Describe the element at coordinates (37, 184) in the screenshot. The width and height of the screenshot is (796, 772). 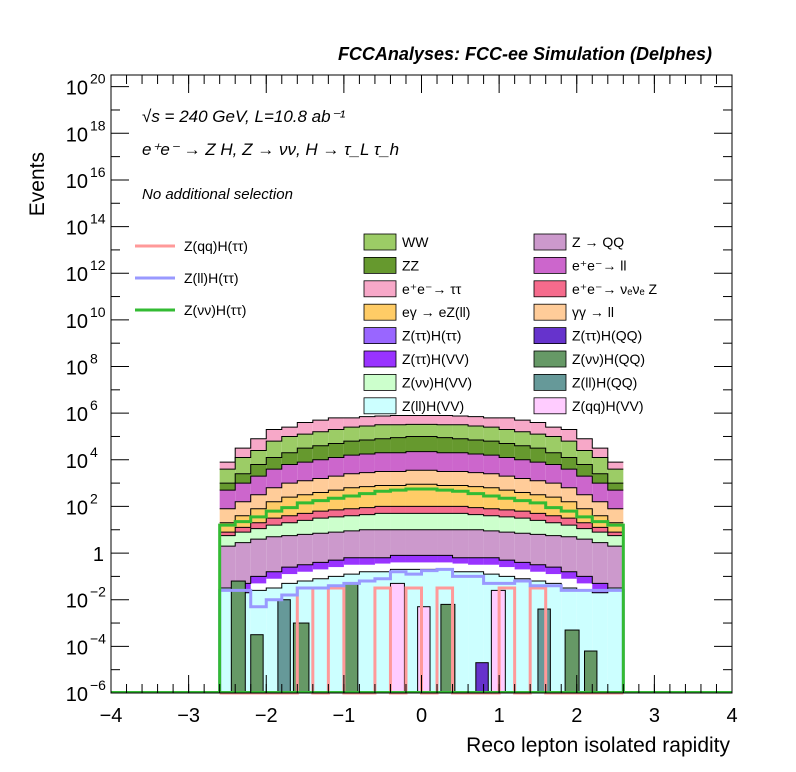
I see `y-axis-label: Events` at that location.